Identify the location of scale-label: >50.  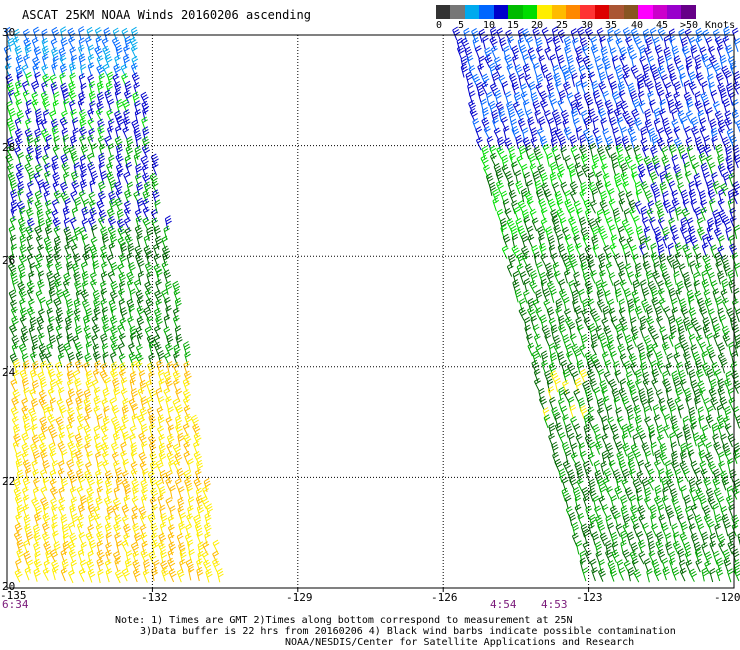
(689, 25).